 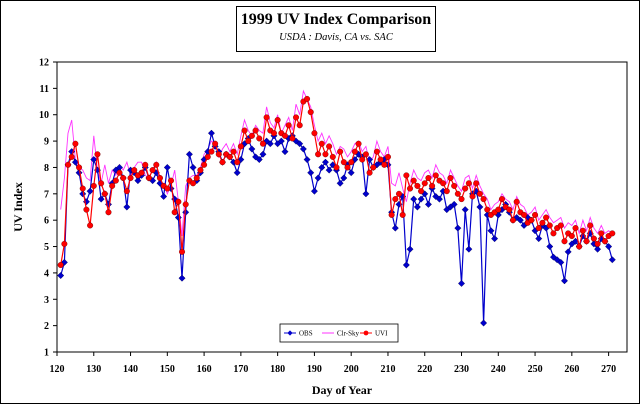 What do you see at coordinates (46, 300) in the screenshot?
I see `y-tick-label: 3` at bounding box center [46, 300].